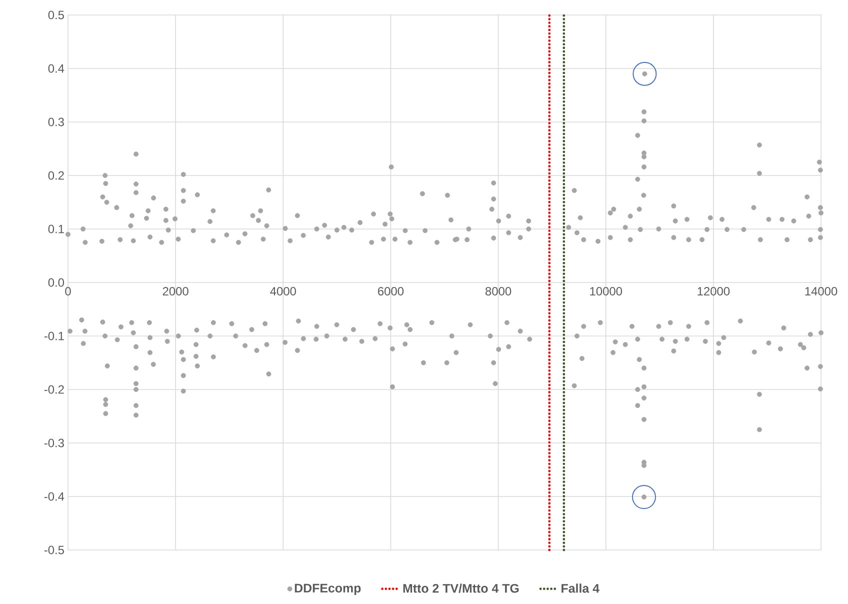 This screenshot has width=848, height=604. Describe the element at coordinates (714, 291) in the screenshot. I see `x-tick-label: 12000` at that location.